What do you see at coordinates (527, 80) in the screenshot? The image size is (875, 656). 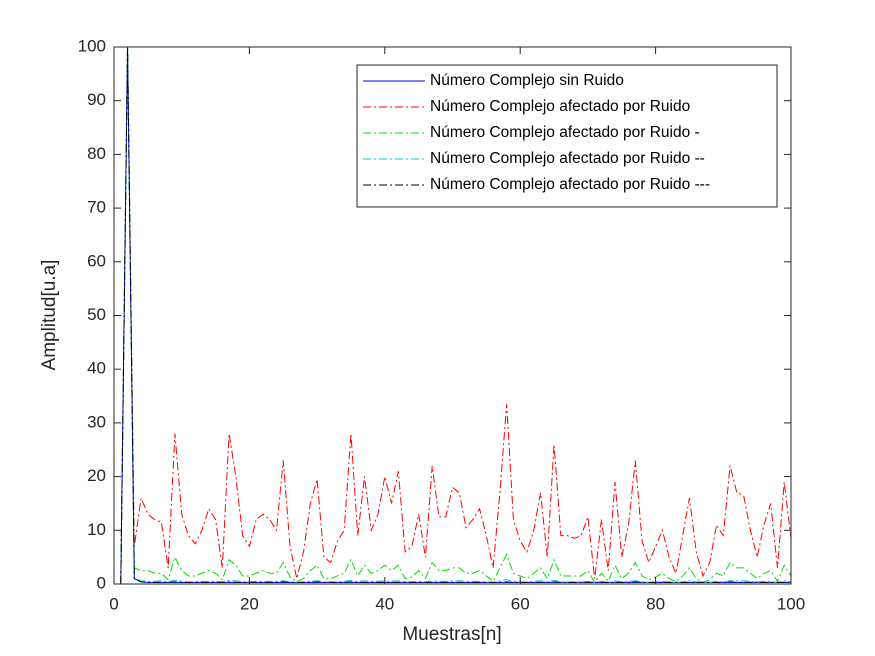 I see `legend-label: Número Complejo sin Ruido` at bounding box center [527, 80].